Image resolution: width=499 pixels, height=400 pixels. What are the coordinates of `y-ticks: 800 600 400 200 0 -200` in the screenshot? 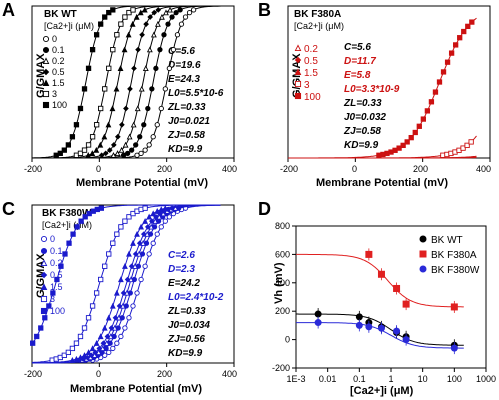 It's located at (284, 297).